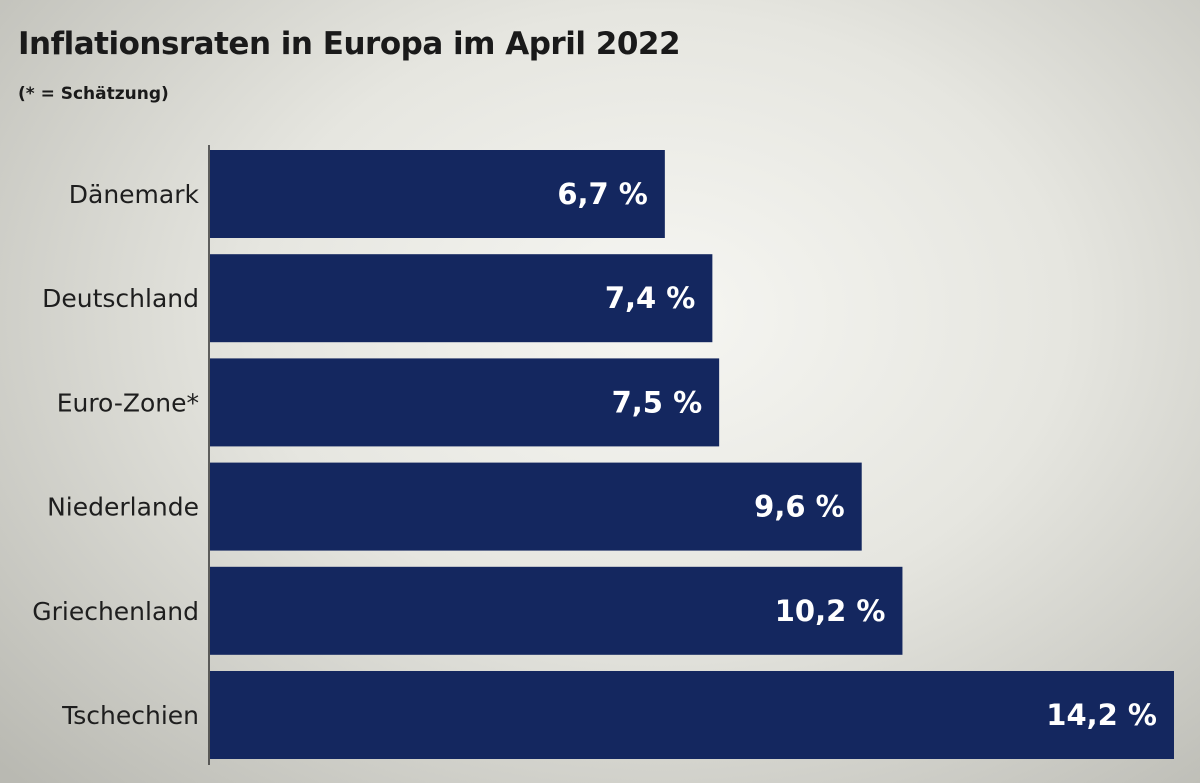  Describe the element at coordinates (134, 194) in the screenshot. I see `category-label: Dänemark` at that location.